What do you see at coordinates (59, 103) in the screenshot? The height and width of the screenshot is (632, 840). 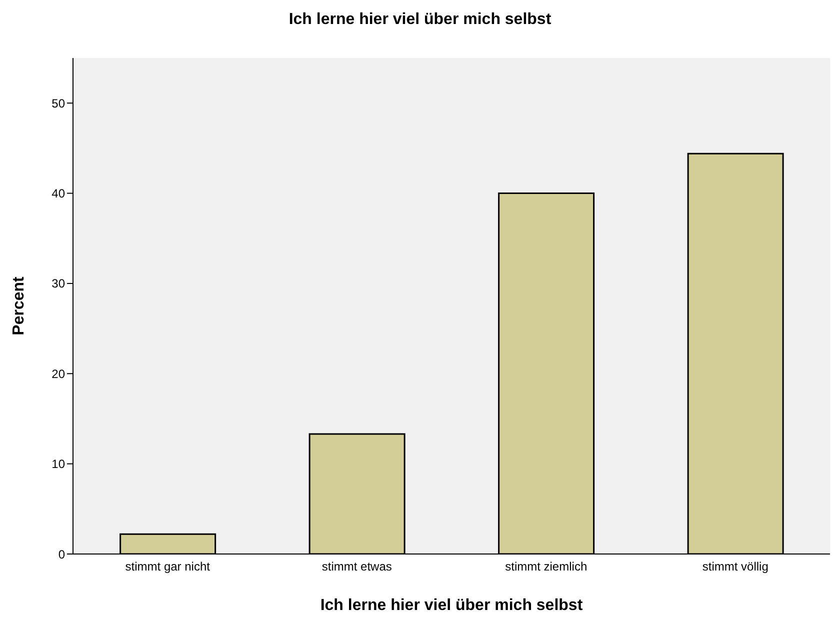 I see `y-tick-label: 50` at bounding box center [59, 103].